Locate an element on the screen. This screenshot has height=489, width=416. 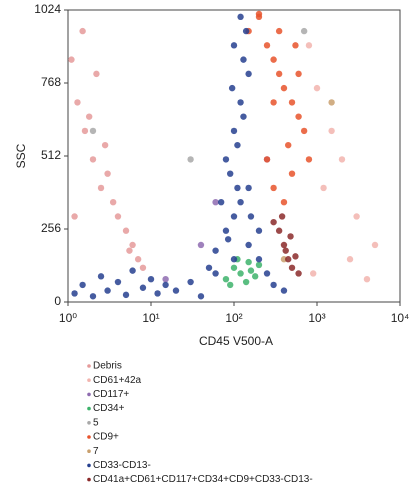
legend-label: CD34+ is located at coordinates (109, 408).